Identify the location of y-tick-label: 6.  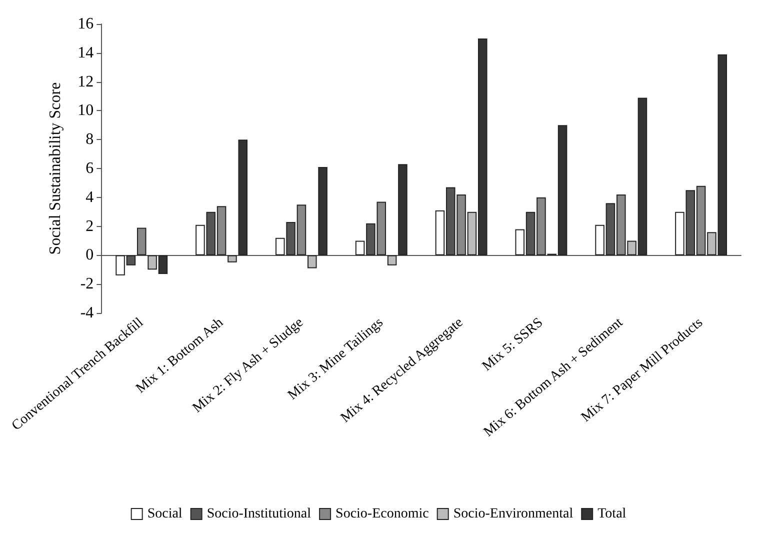
(90, 168).